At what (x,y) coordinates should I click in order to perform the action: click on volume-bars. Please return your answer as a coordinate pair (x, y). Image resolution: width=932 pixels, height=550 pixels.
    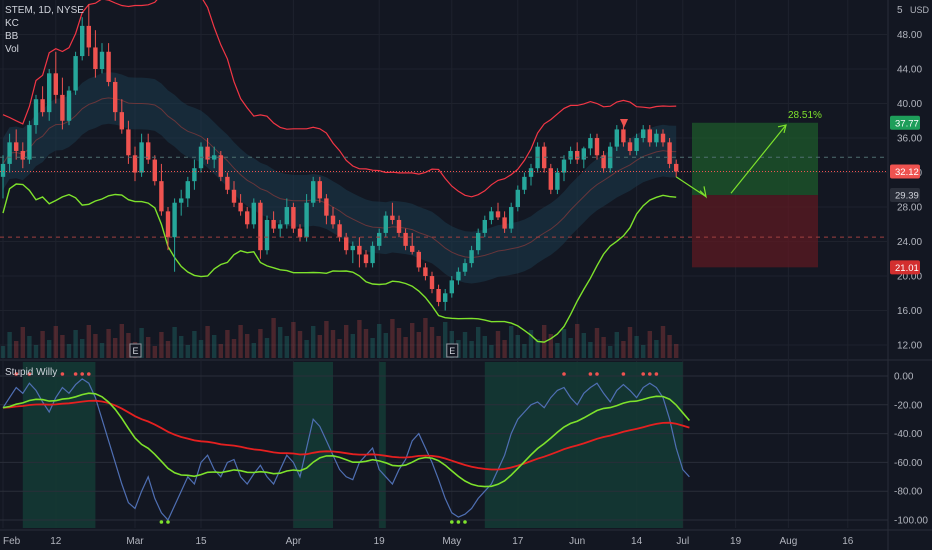
    Looking at the image, I should click on (339, 338).